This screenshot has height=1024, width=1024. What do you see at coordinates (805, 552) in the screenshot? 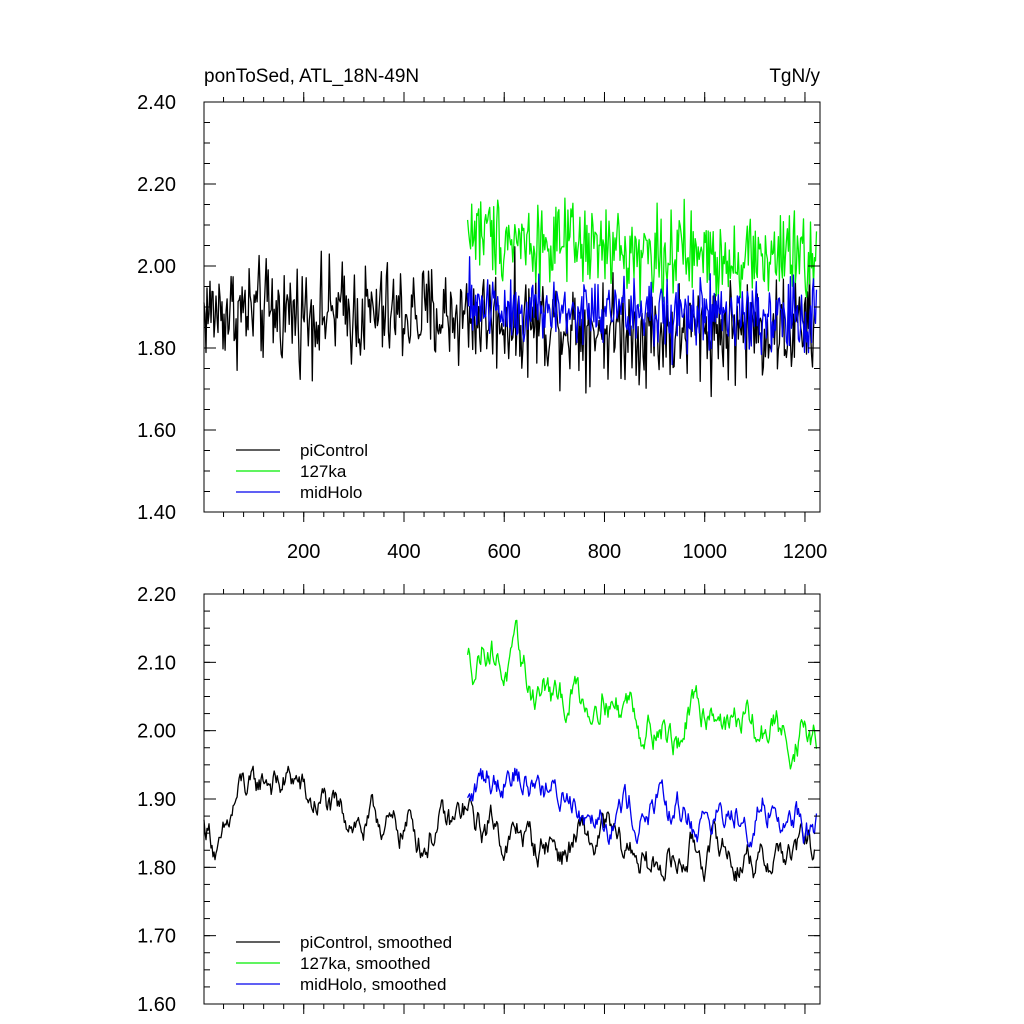
I see `x-tick-label: 1200` at bounding box center [805, 552].